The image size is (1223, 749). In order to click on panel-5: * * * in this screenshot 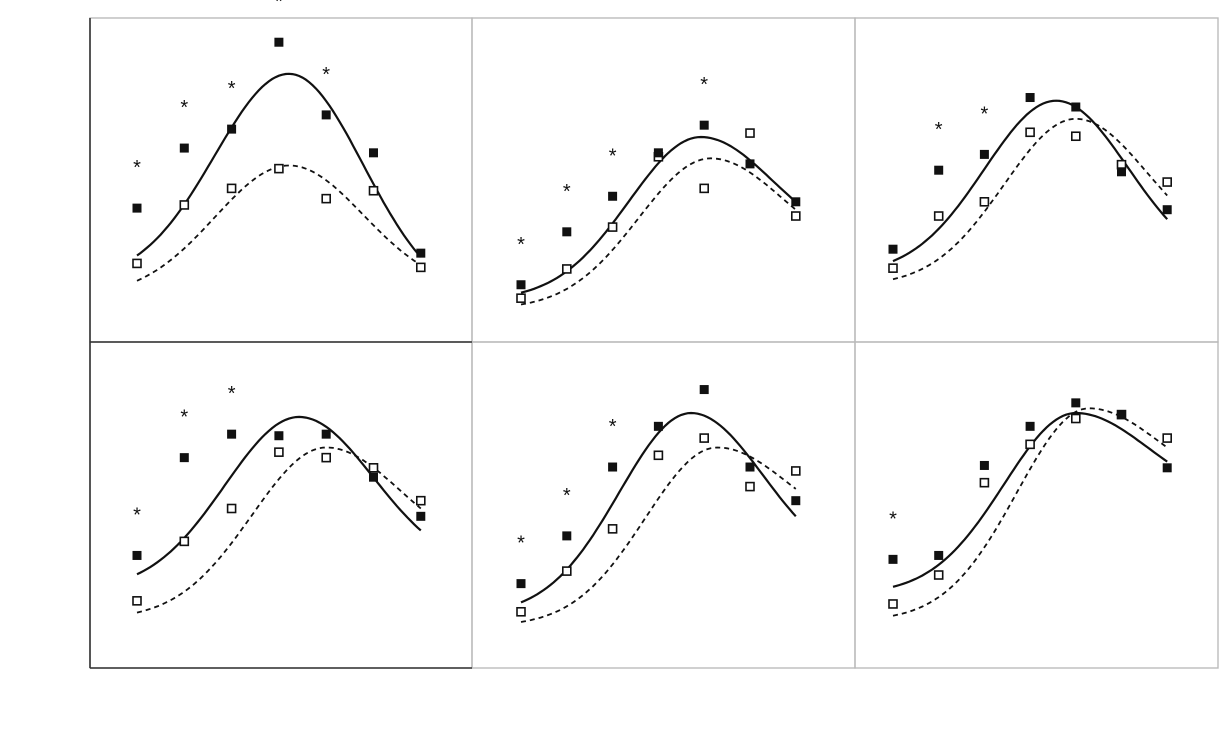, I will do `click(658, 504)`.